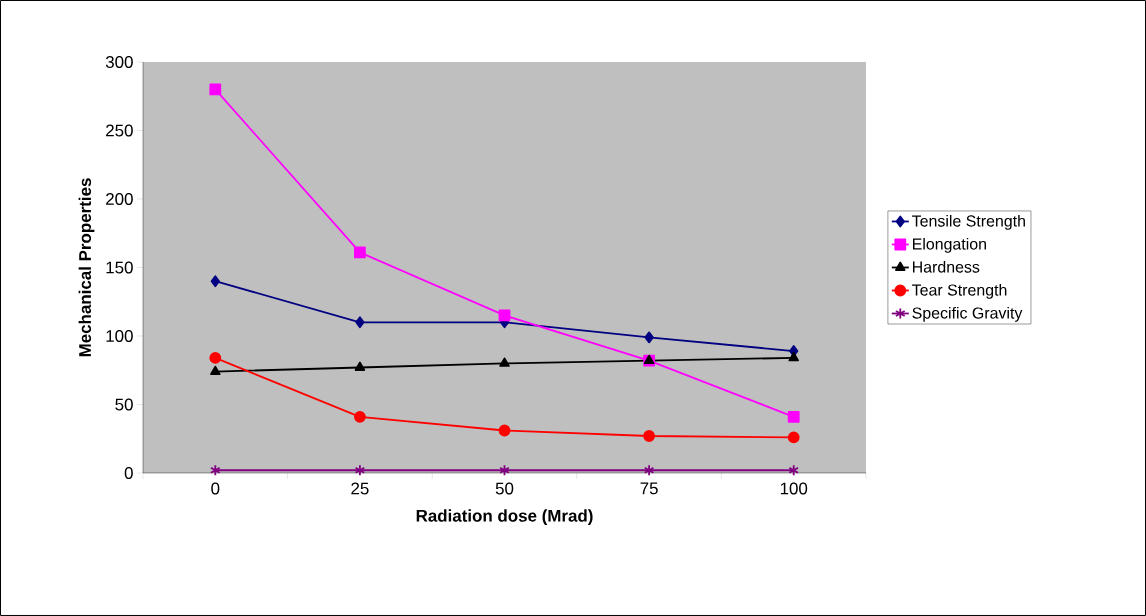  I want to click on y-tick-label: 0, so click(128, 472).